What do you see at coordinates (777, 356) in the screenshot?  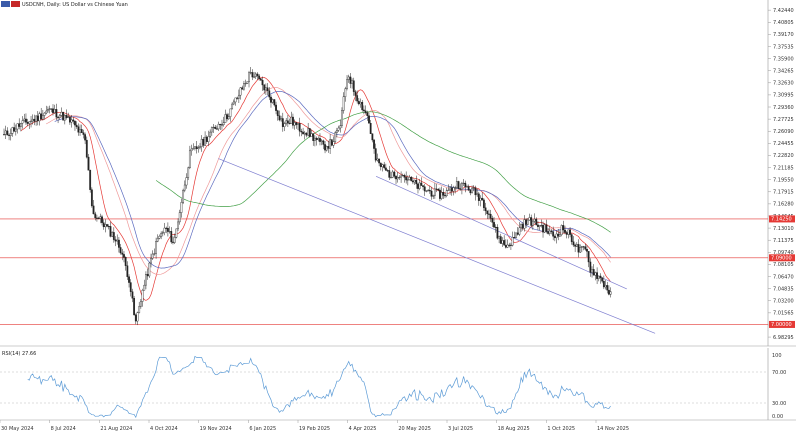 I see `rsi-tick-100: 100` at bounding box center [777, 356].